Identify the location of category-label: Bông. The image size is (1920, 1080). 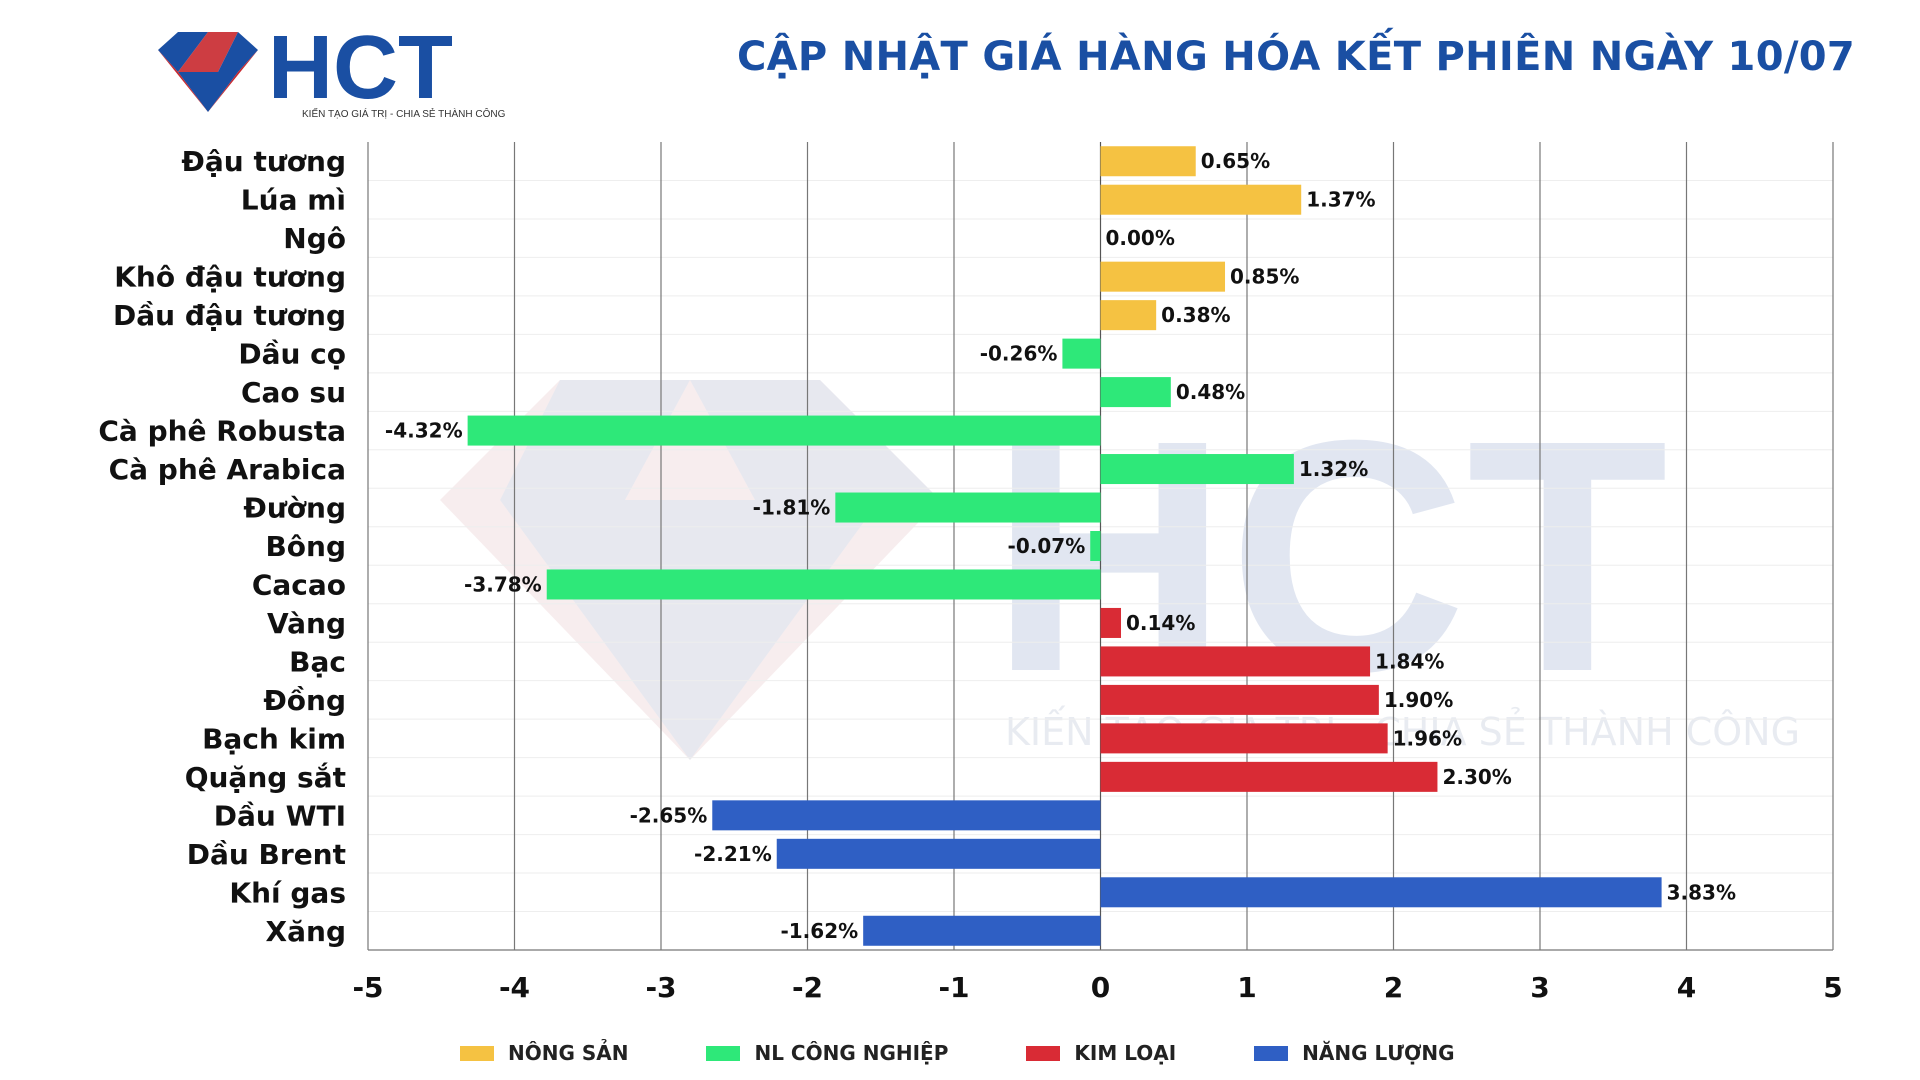
(305, 546).